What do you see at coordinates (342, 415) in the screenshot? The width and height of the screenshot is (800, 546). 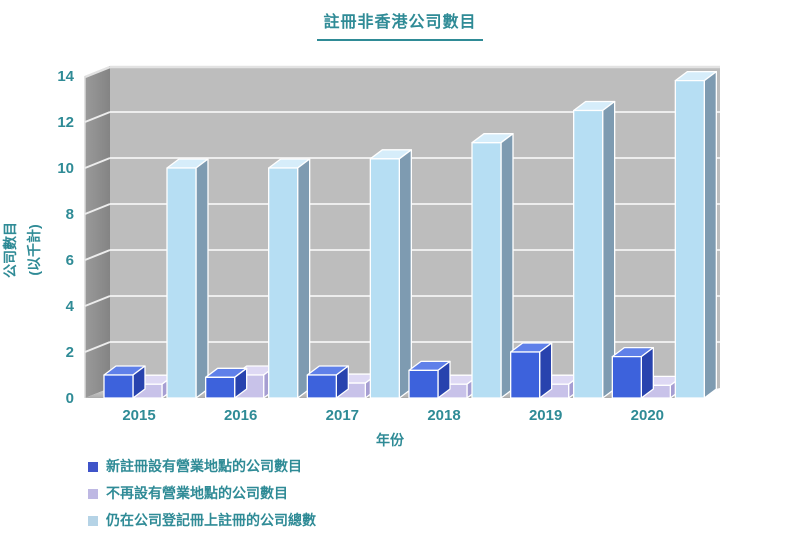 I see `x-tick-label: 2017` at bounding box center [342, 415].